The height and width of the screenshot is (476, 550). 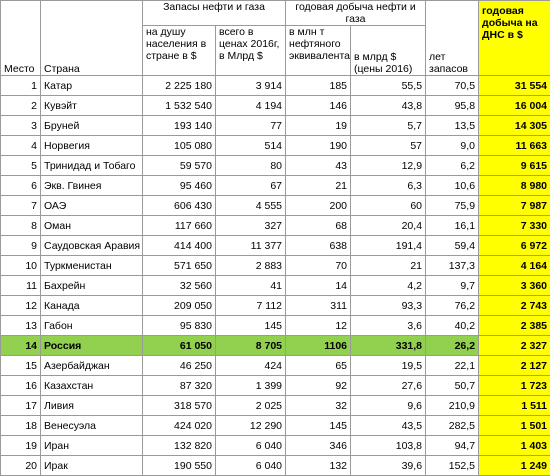 I want to click on table-cell: 12 290, so click(x=251, y=426).